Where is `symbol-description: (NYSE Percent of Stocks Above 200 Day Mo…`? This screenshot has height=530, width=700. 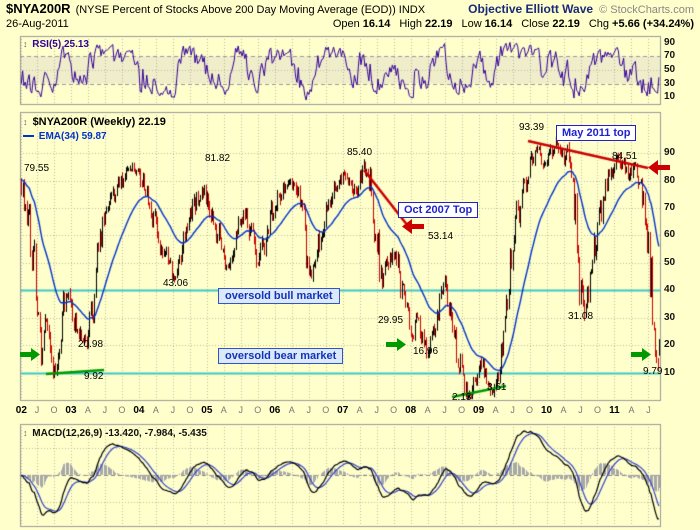
symbol-description: (NYSE Percent of Stocks Above 200 Day Mo… is located at coordinates (250, 10).